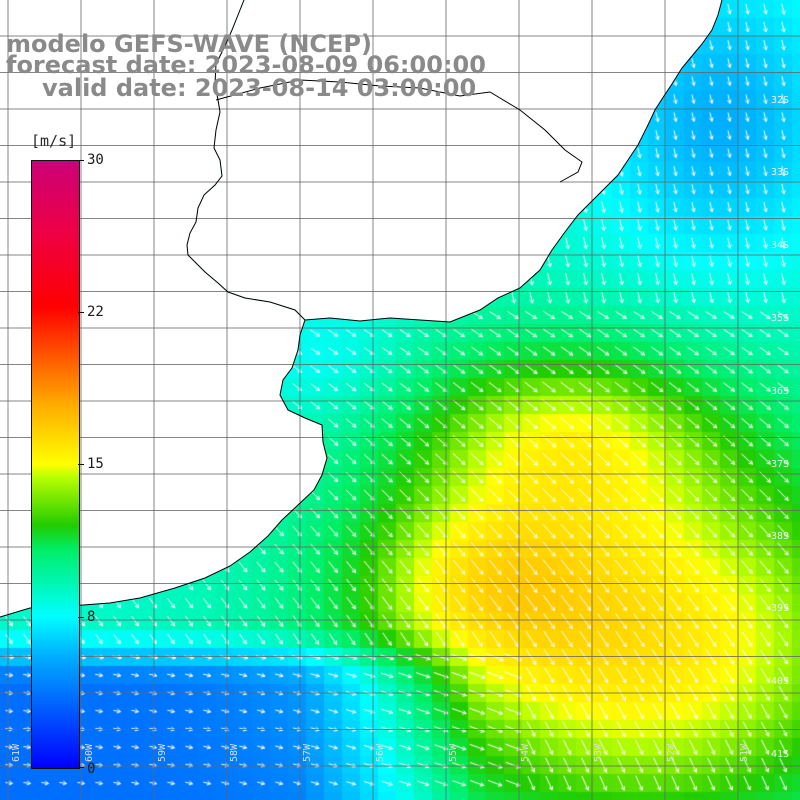 The width and height of the screenshot is (800, 800). I want to click on lat-label: 39S, so click(780, 608).